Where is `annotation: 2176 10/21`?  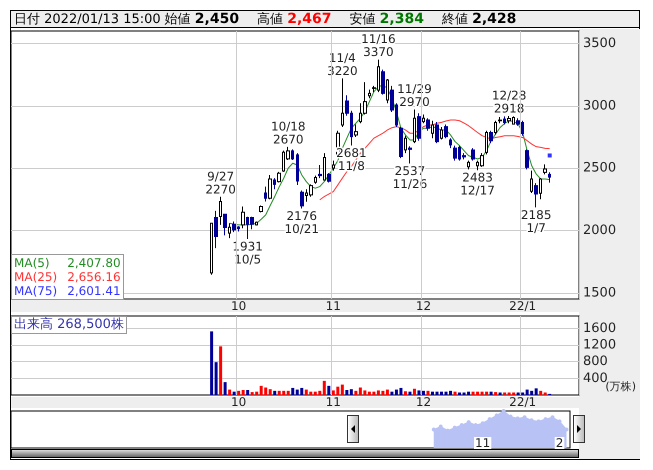 annotation: 2176 10/21 is located at coordinates (302, 222).